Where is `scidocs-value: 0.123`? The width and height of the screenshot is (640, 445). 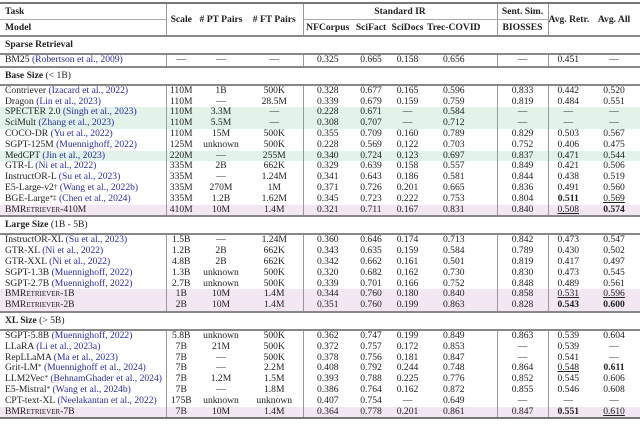
scidocs-value: 0.123 is located at coordinates (407, 155).